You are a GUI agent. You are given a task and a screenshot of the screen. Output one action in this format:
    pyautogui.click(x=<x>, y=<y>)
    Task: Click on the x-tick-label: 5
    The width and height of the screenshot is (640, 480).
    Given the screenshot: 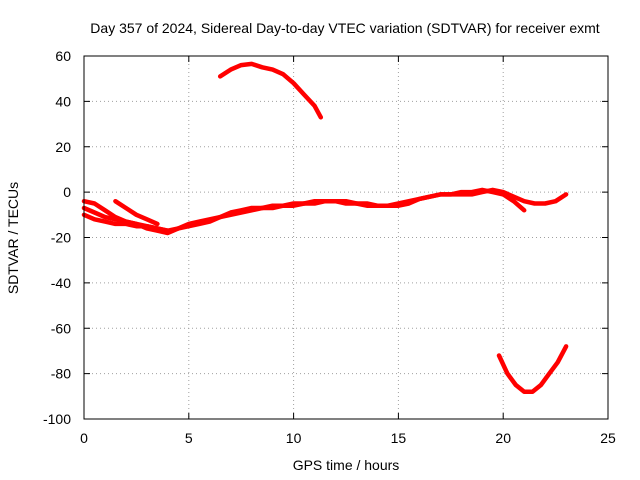 What is the action you would take?
    pyautogui.click(x=189, y=438)
    